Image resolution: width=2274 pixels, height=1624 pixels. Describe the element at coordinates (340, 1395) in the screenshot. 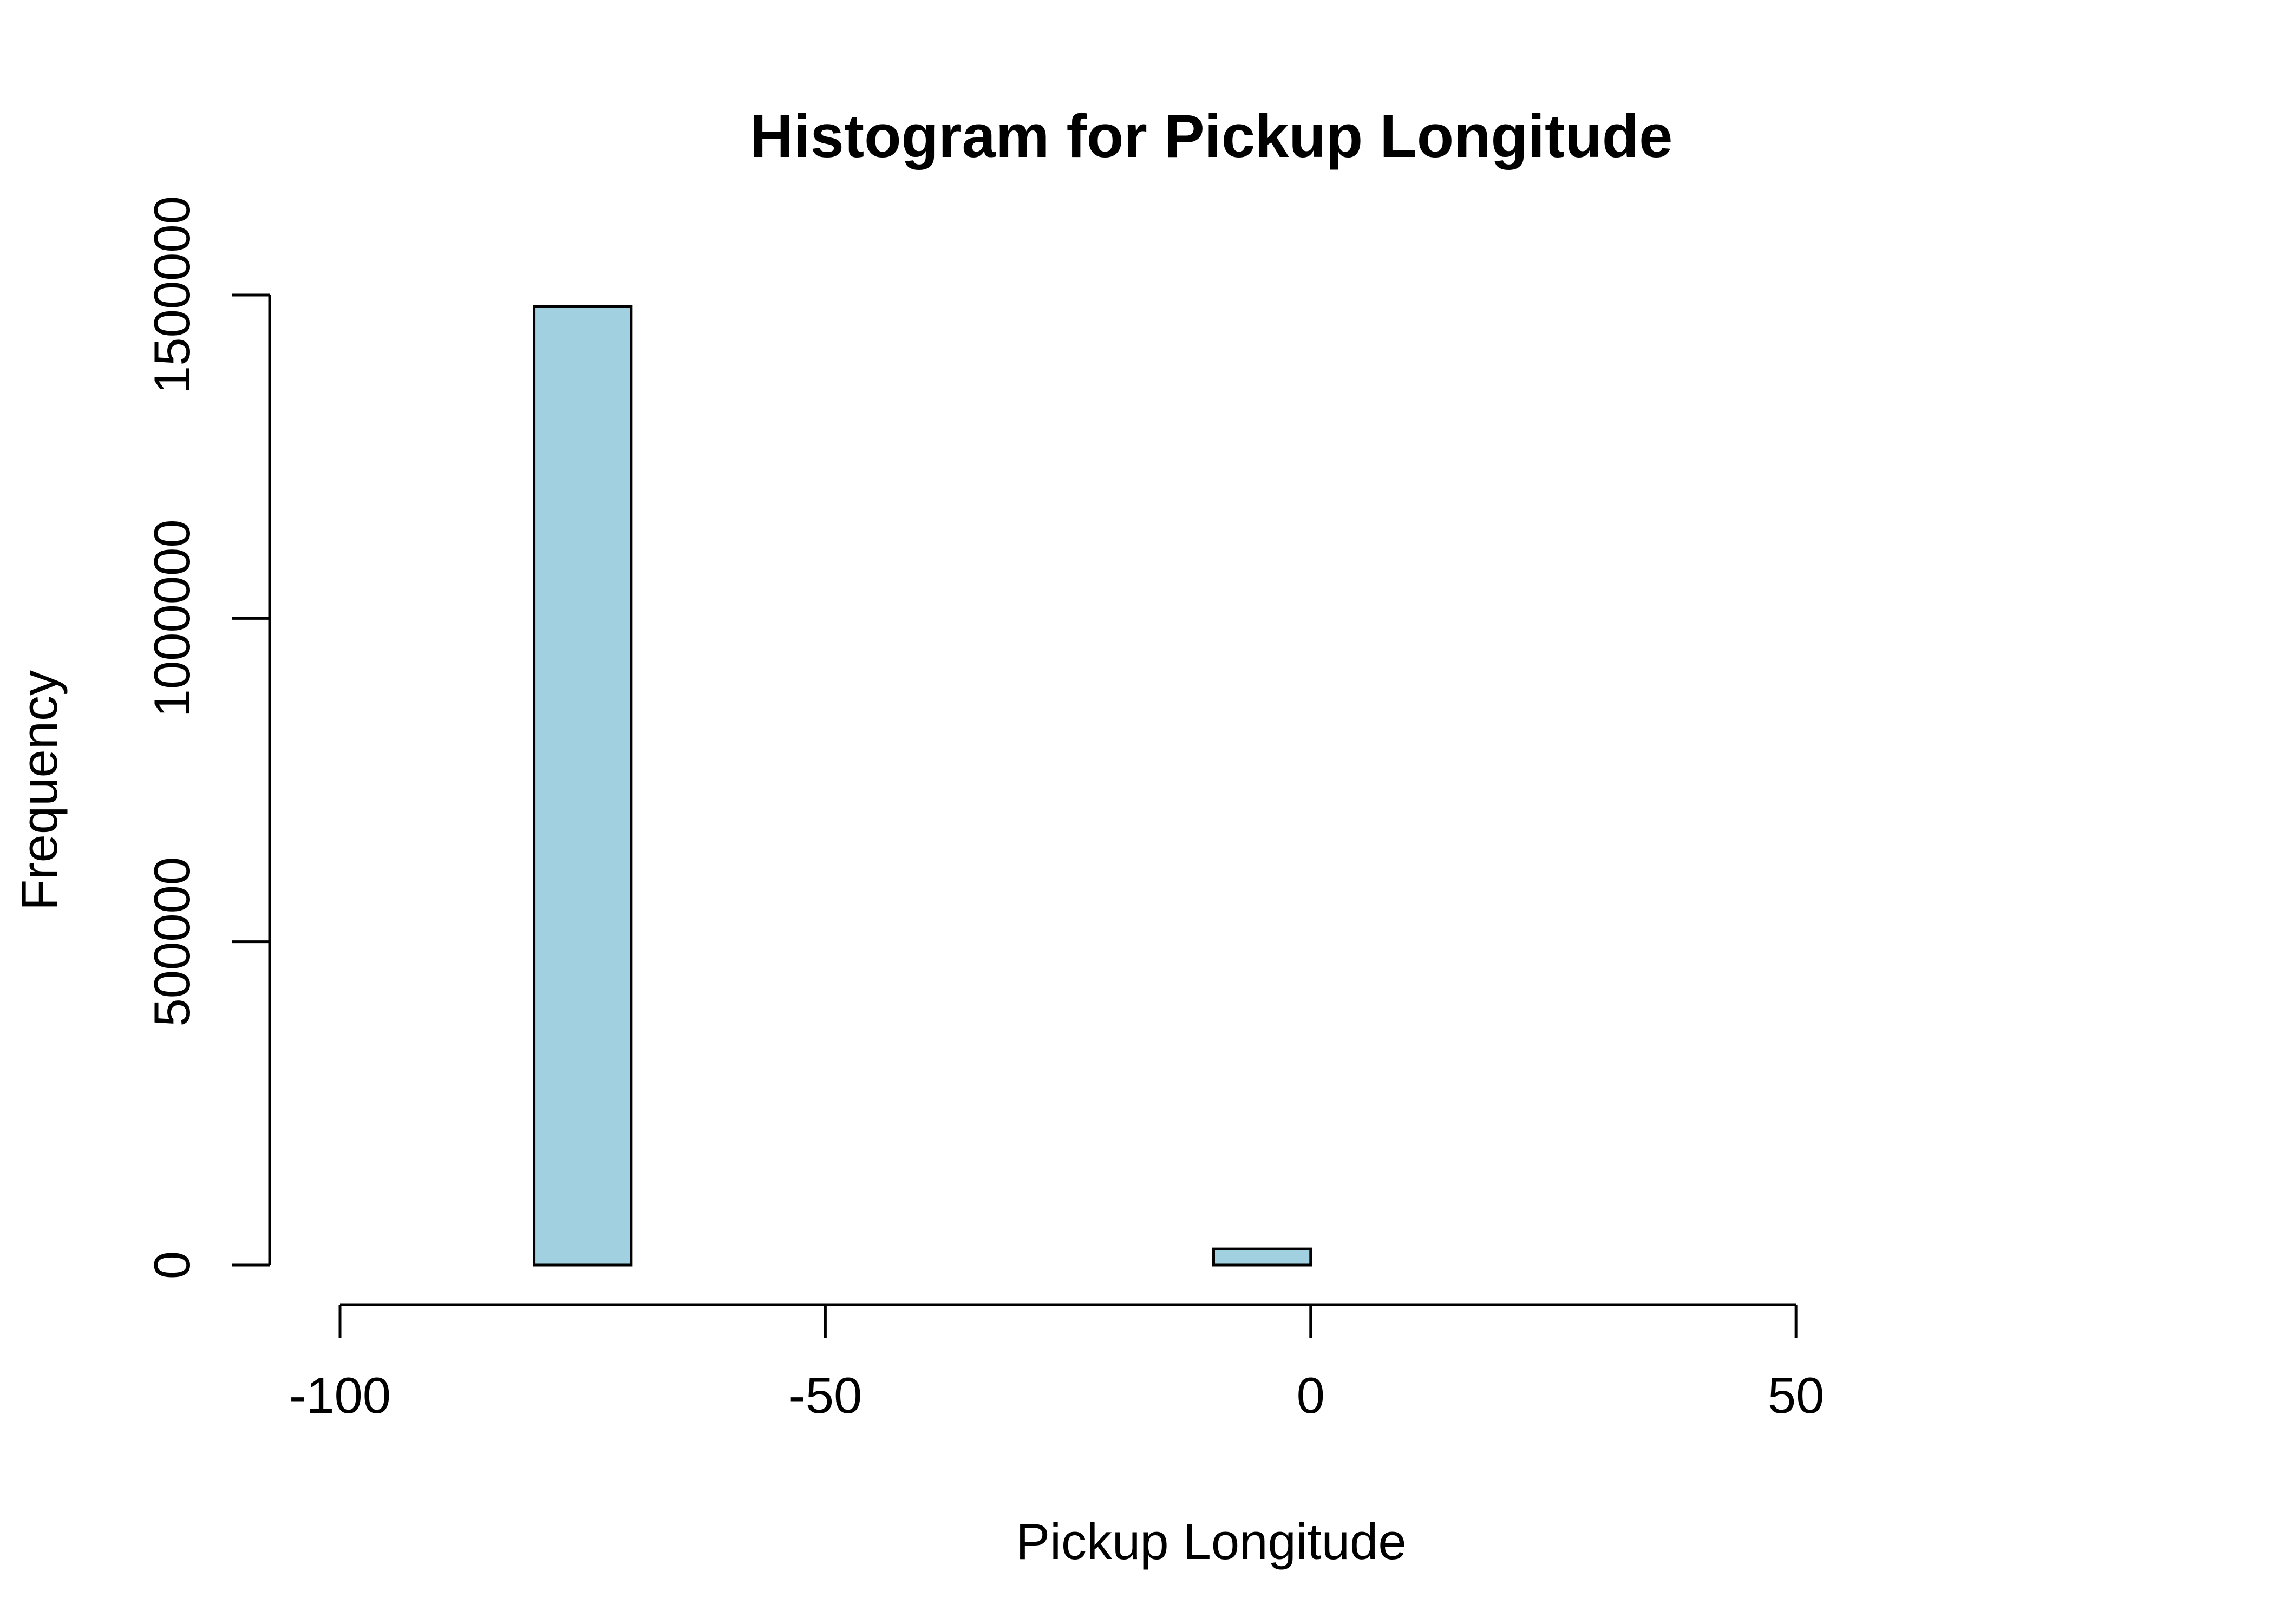

I see `x-tick-label: -100` at that location.